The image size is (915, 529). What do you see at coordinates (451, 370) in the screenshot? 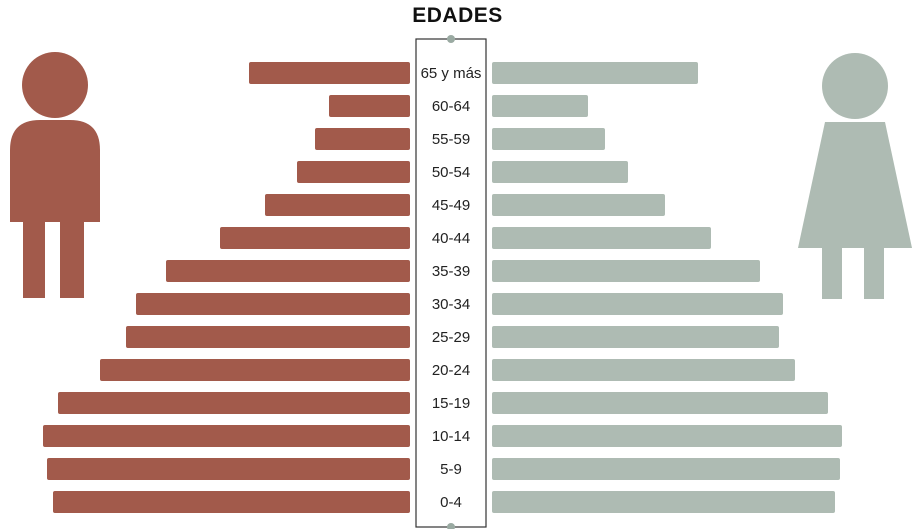
I see `age-label-20-24: 20-24` at bounding box center [451, 370].